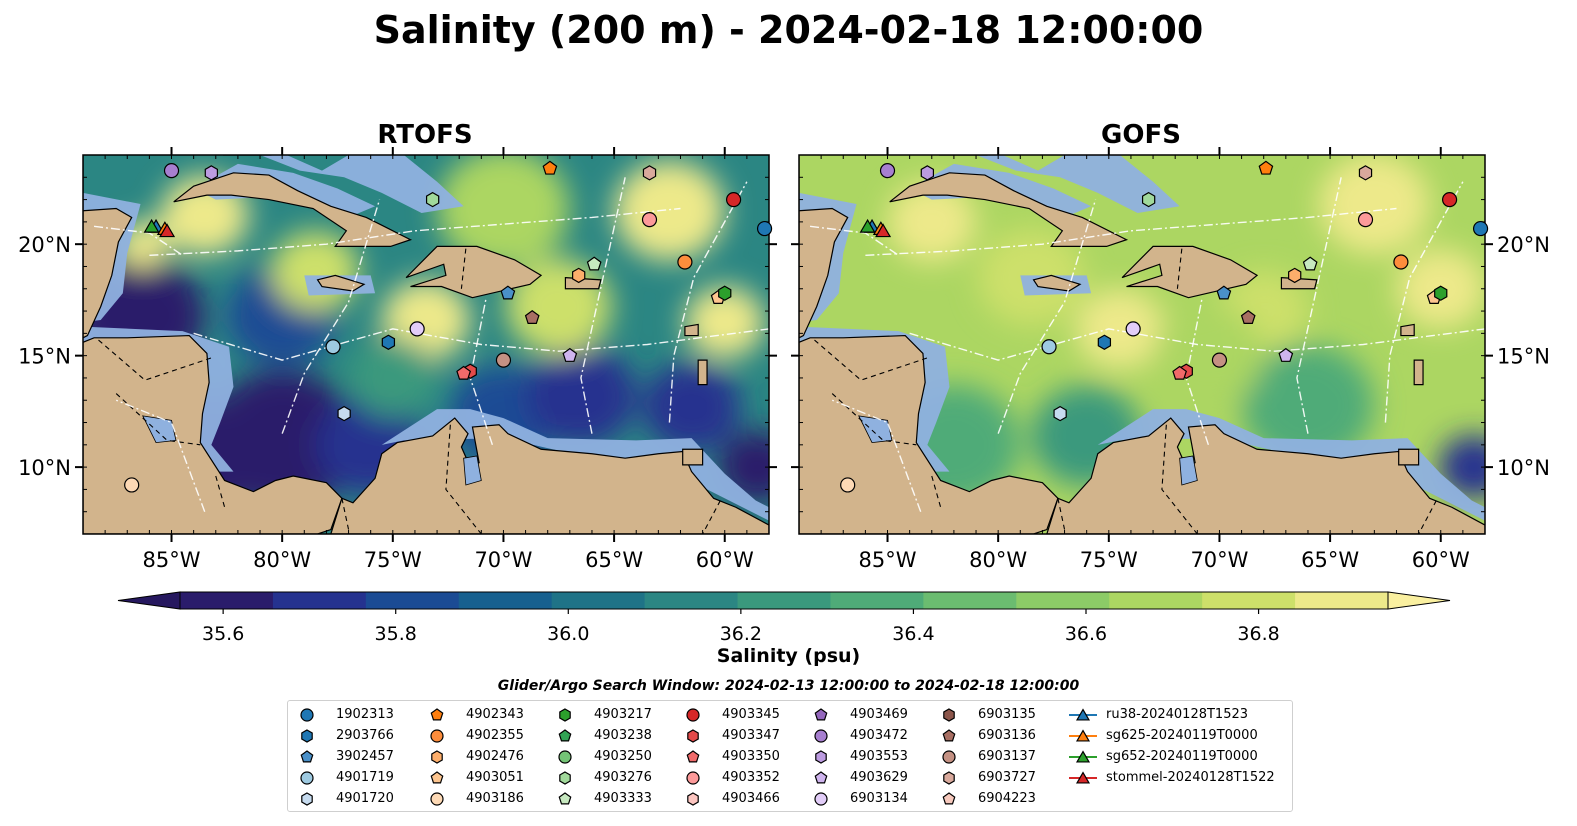 Image resolution: width=1577 pixels, height=826 pixels. What do you see at coordinates (623, 756) in the screenshot?
I see `legend-item-label: 4903250` at bounding box center [623, 756].